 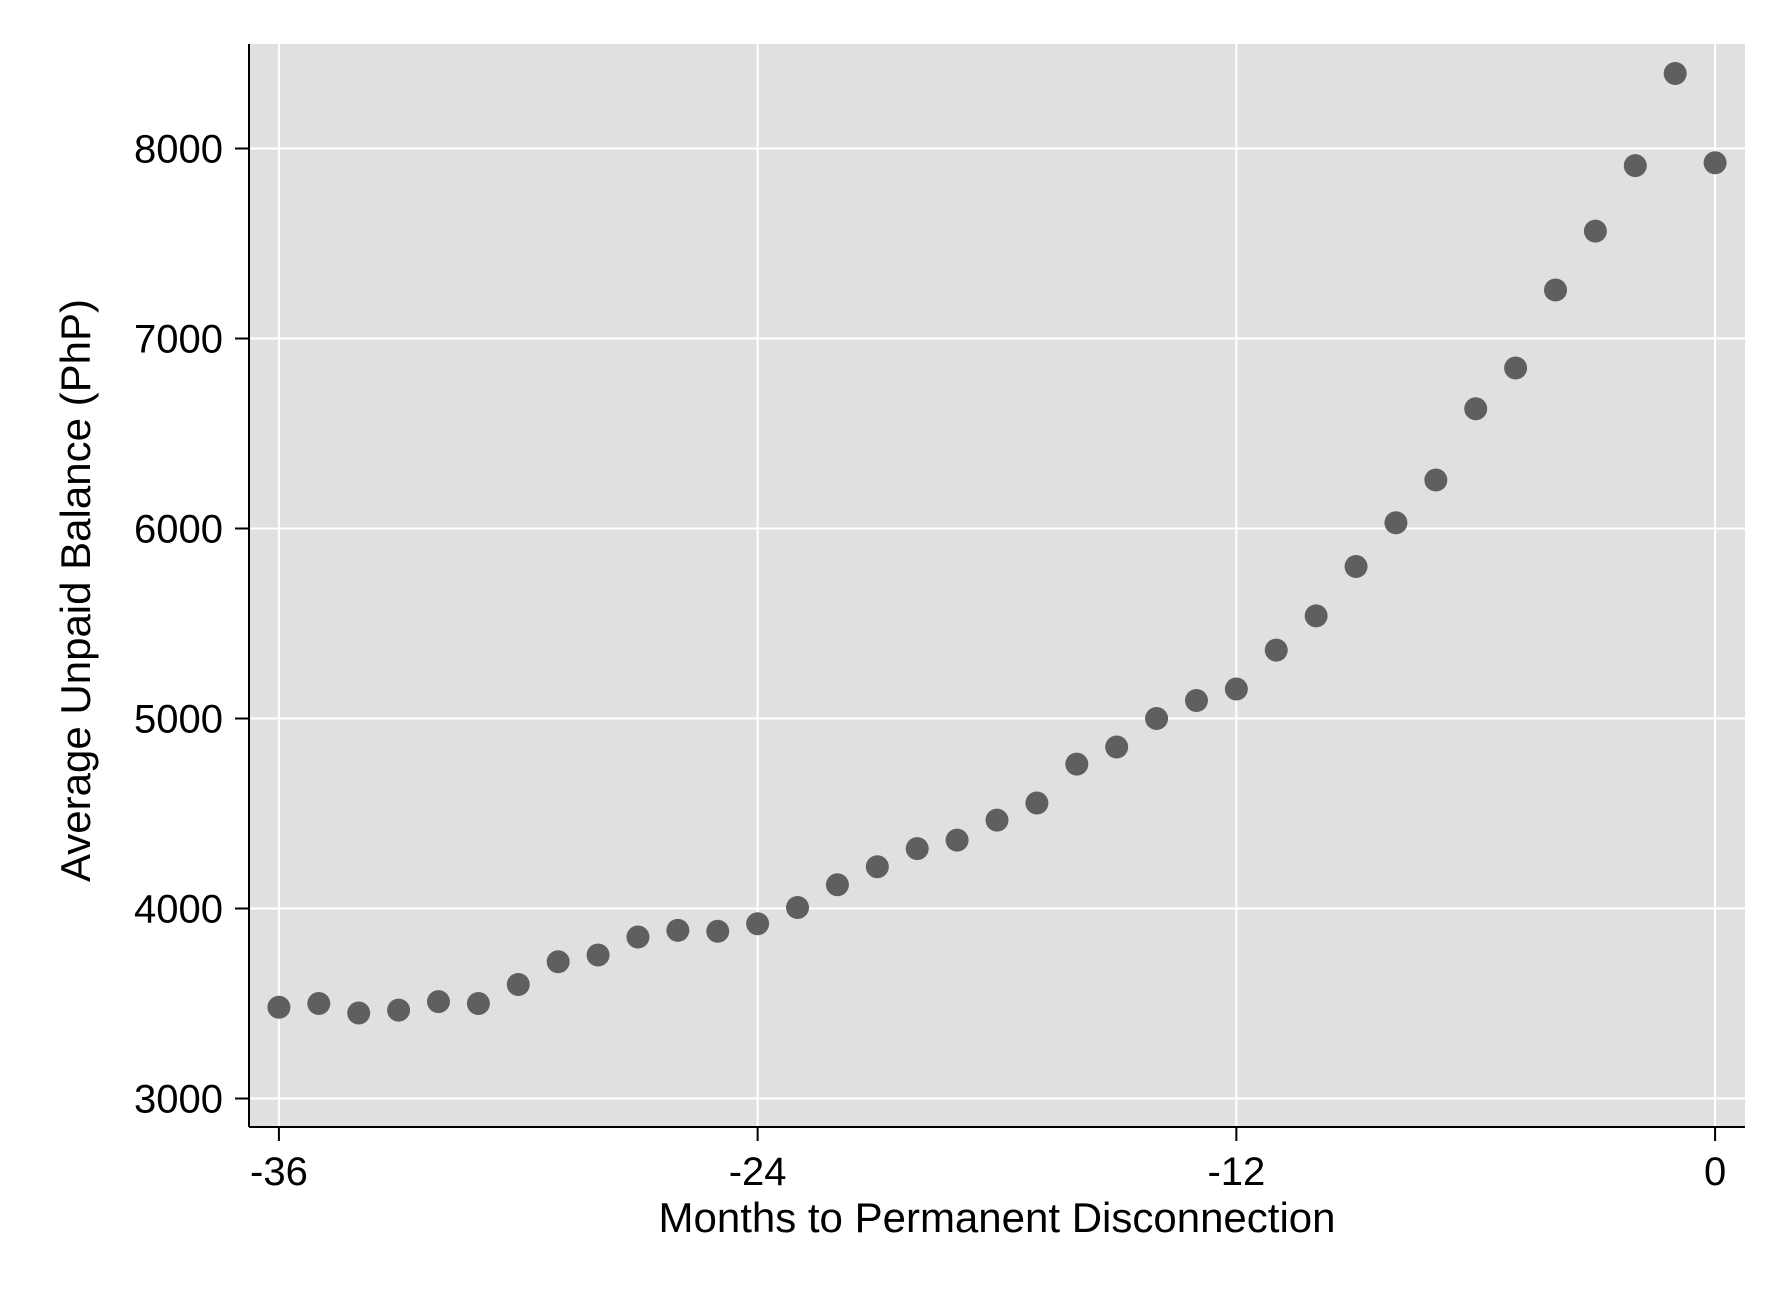 What do you see at coordinates (1236, 1172) in the screenshot?
I see `x-tick-label: -12` at bounding box center [1236, 1172].